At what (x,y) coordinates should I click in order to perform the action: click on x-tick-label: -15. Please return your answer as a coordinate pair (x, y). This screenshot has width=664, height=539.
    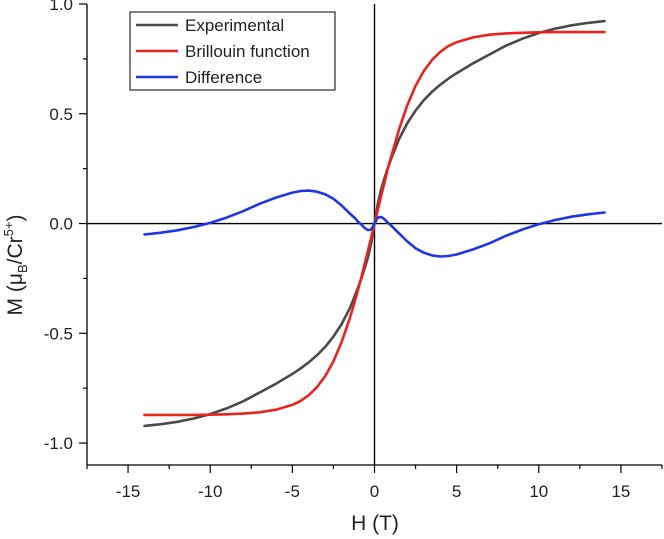
    Looking at the image, I should click on (128, 491).